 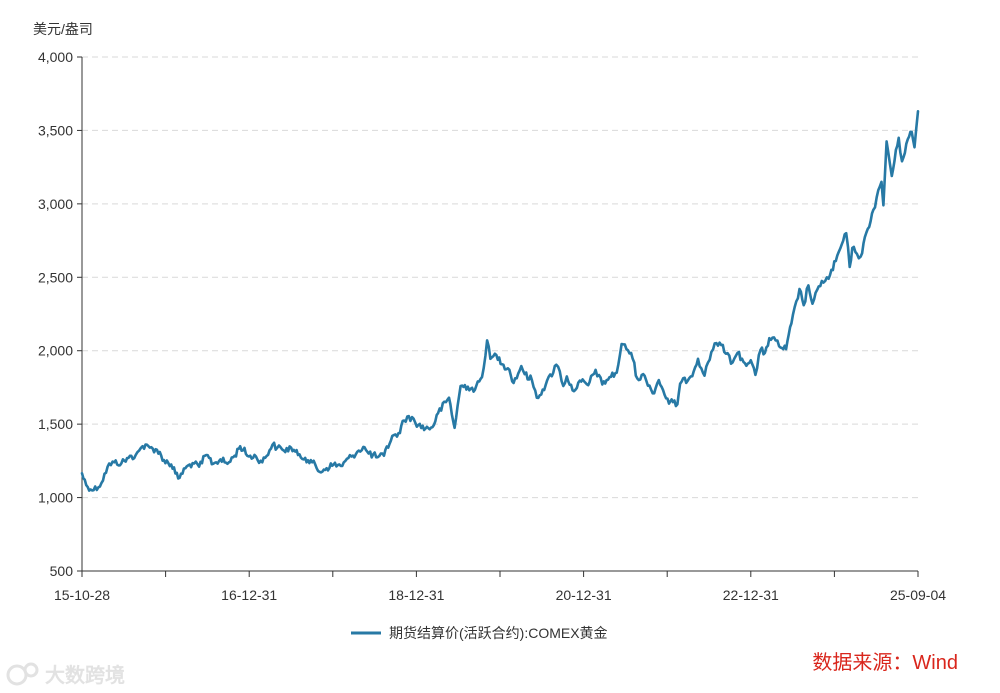 What do you see at coordinates (918, 595) in the screenshot?
I see `x-tick-label-5: 25-09-04` at bounding box center [918, 595].